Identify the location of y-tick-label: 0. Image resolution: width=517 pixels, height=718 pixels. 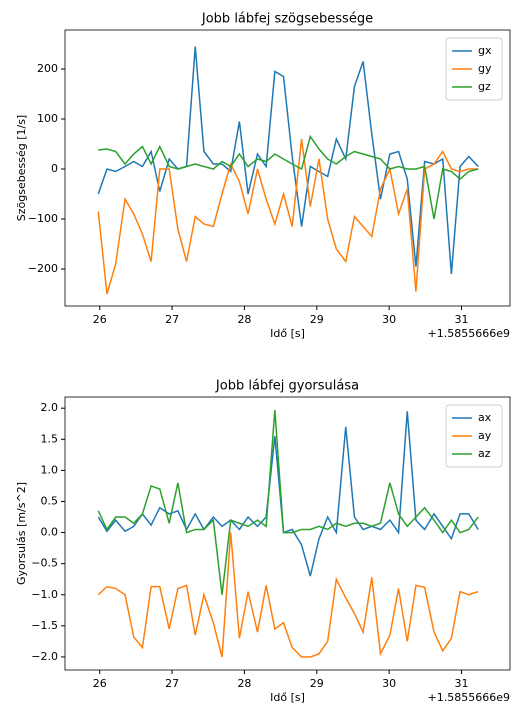
(54, 168).